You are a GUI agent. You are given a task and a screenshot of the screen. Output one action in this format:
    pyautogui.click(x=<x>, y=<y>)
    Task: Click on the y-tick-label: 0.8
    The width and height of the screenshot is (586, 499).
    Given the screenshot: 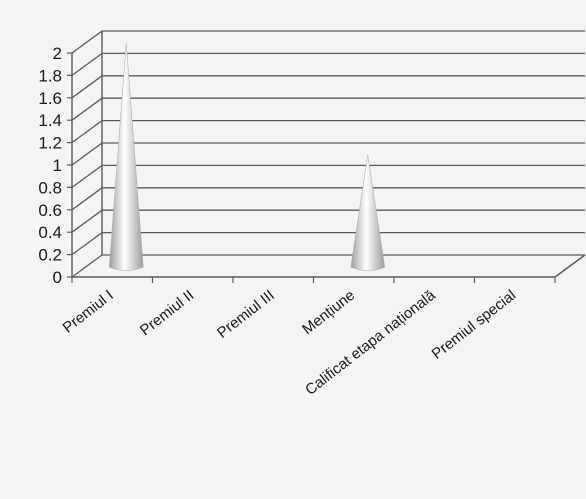 What is the action you would take?
    pyautogui.click(x=50, y=187)
    